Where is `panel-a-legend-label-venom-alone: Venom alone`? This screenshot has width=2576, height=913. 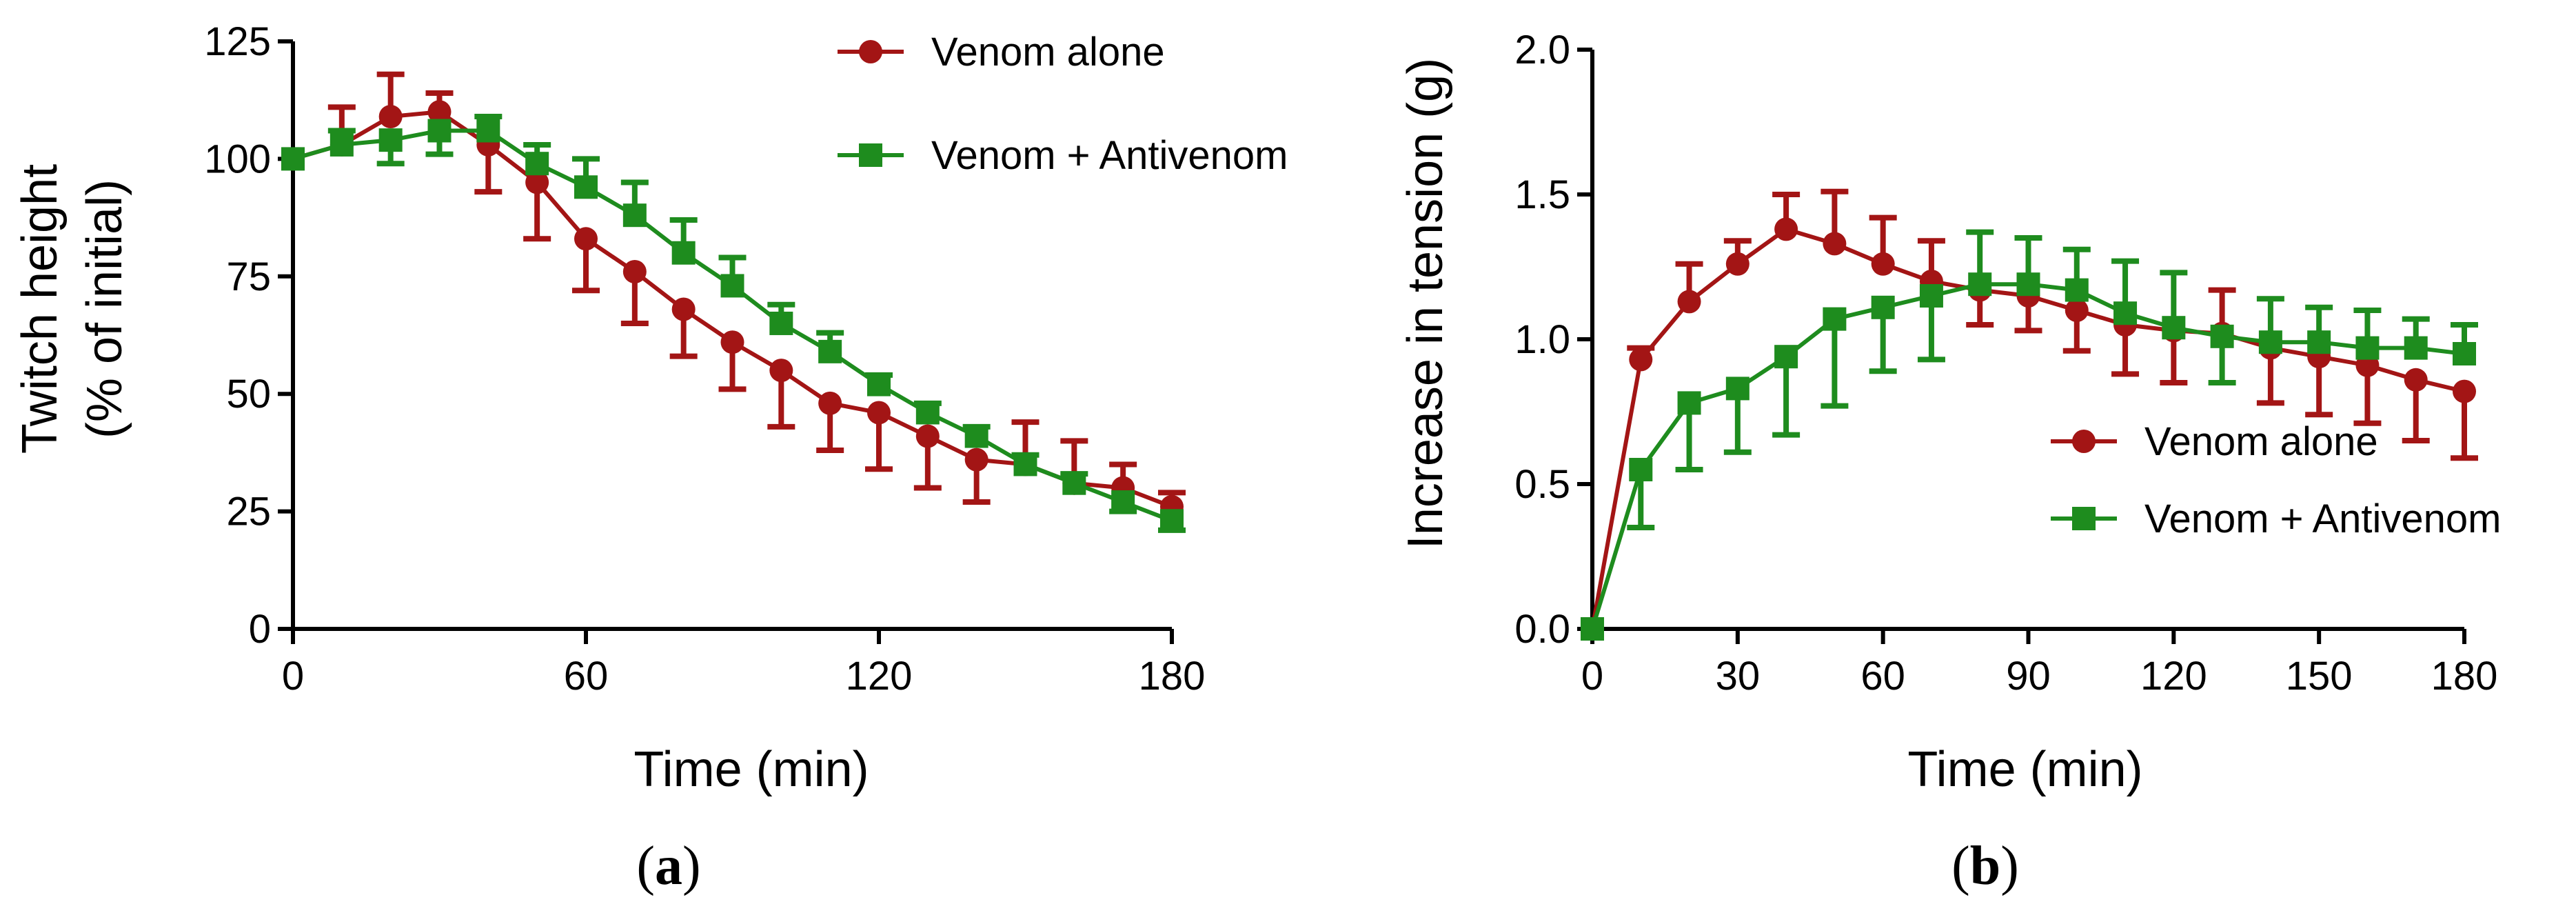
panel-a-legend-label-venom-alone: Venom alone is located at coordinates (1048, 52).